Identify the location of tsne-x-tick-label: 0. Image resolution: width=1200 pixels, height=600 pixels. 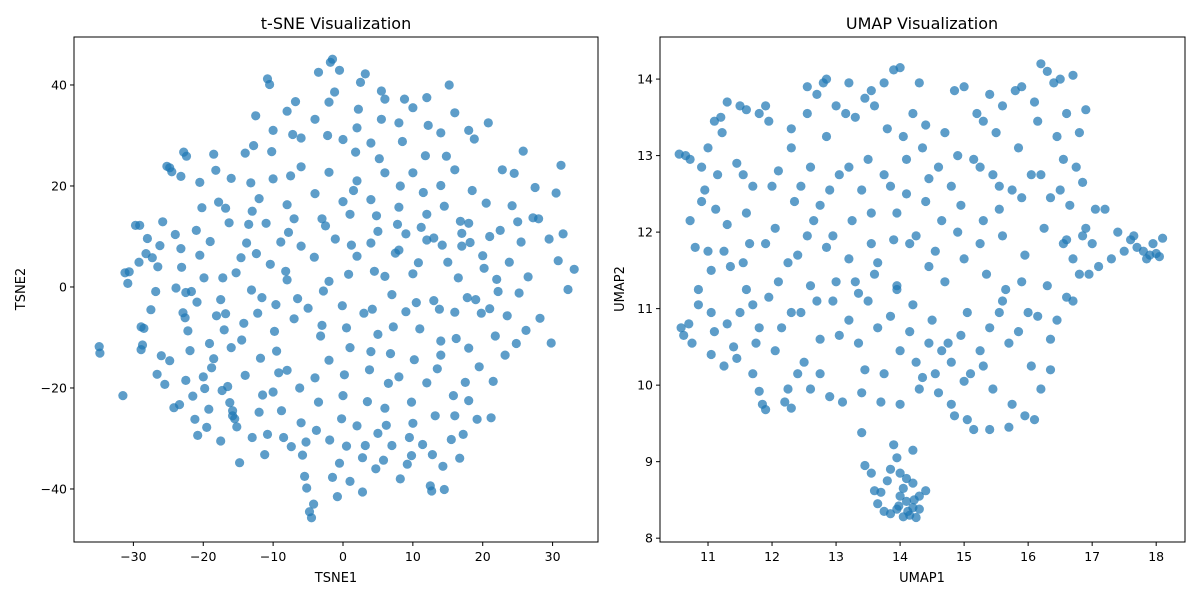
(343, 556).